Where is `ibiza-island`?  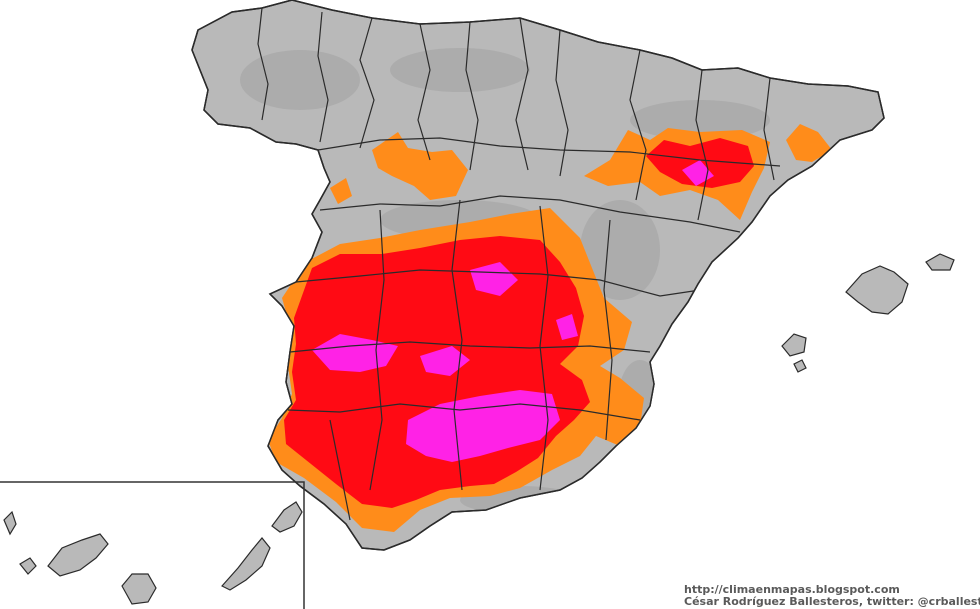 ibiza-island is located at coordinates (794, 345).